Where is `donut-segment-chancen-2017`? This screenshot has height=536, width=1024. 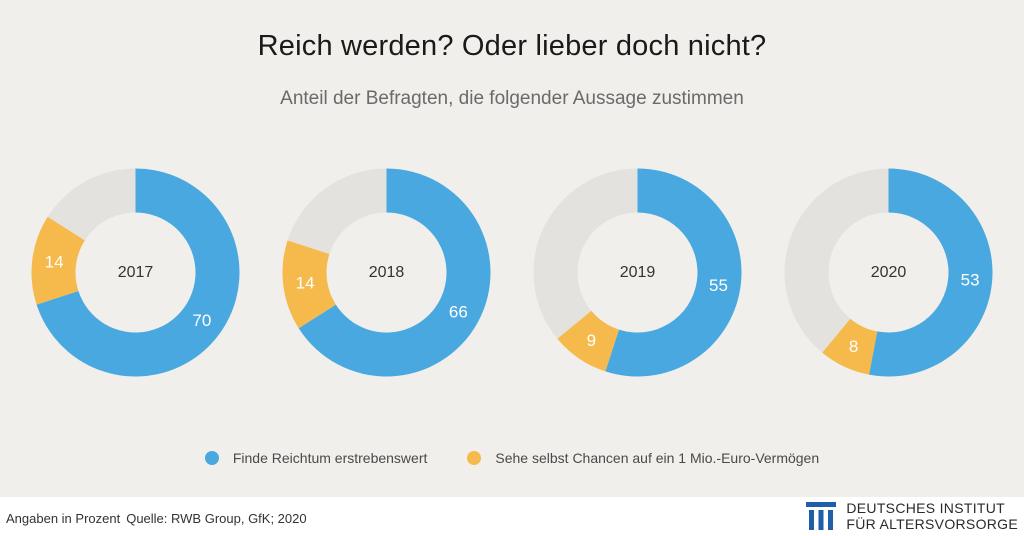
donut-segment-chancen-2017 is located at coordinates (58, 260).